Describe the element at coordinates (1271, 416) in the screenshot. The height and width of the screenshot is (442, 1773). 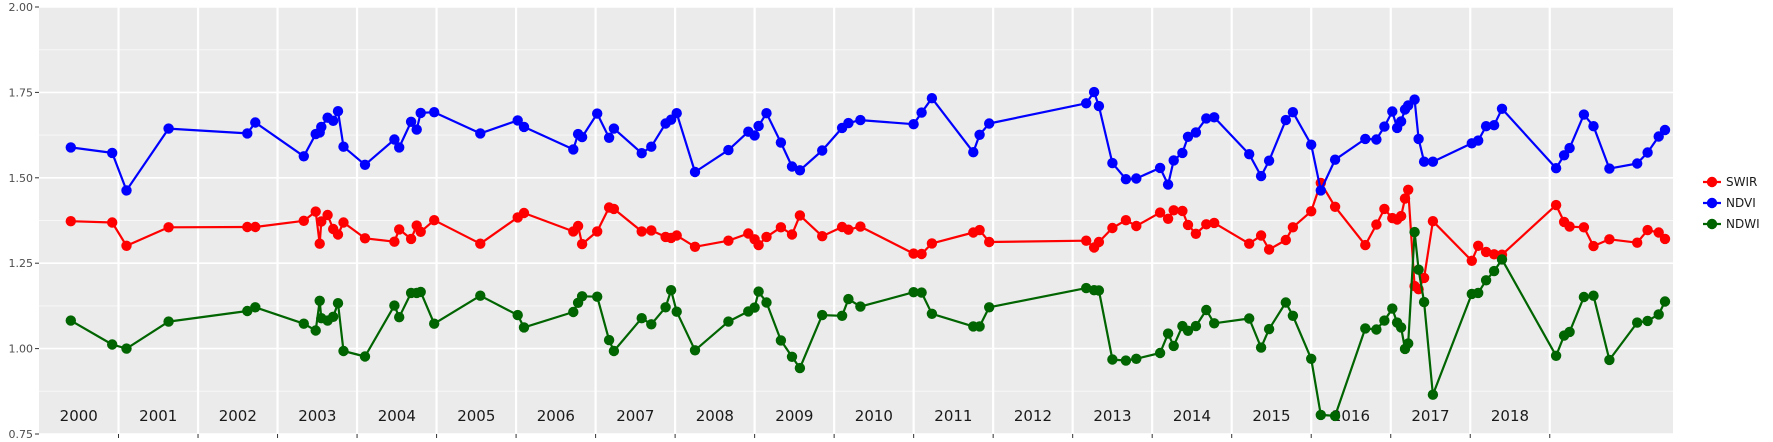
I see `year-label: 2015` at that location.